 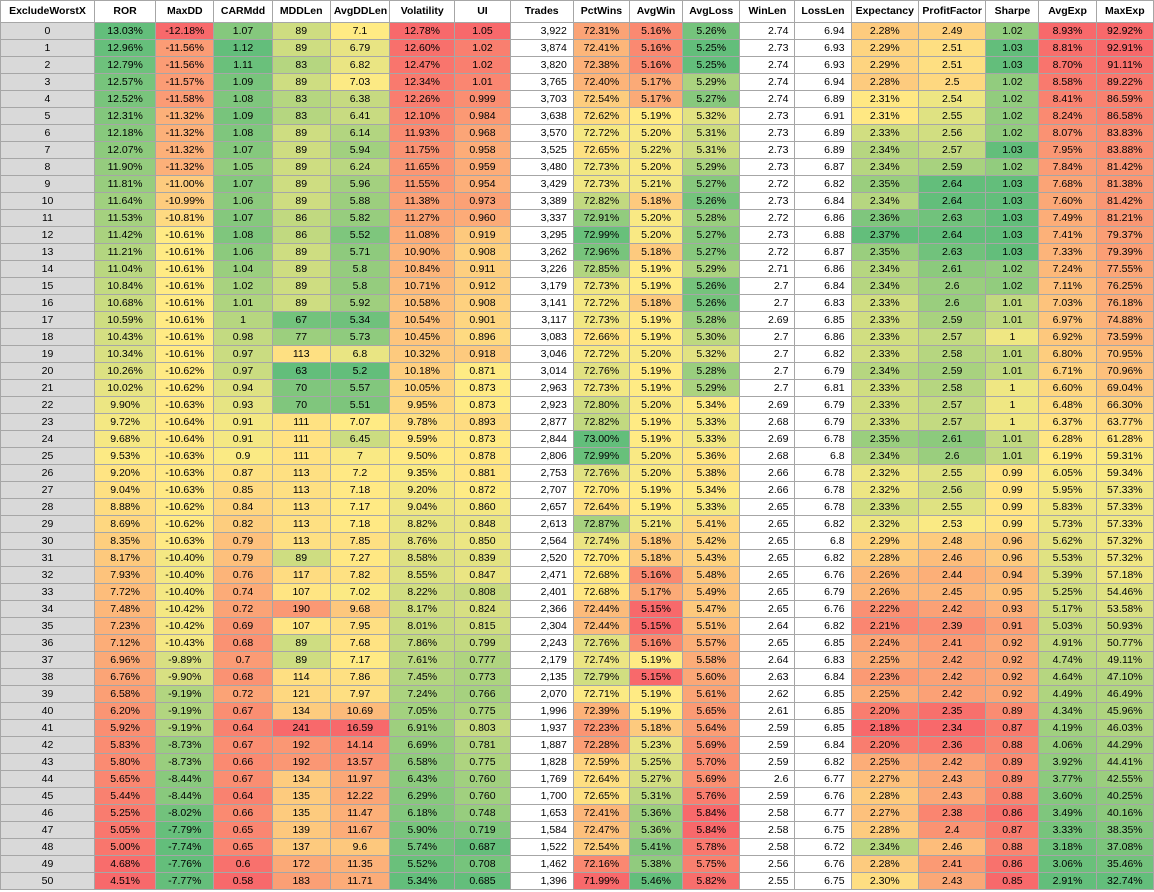 What do you see at coordinates (243, 796) in the screenshot?
I see `cell-carmdd: 0.64` at bounding box center [243, 796].